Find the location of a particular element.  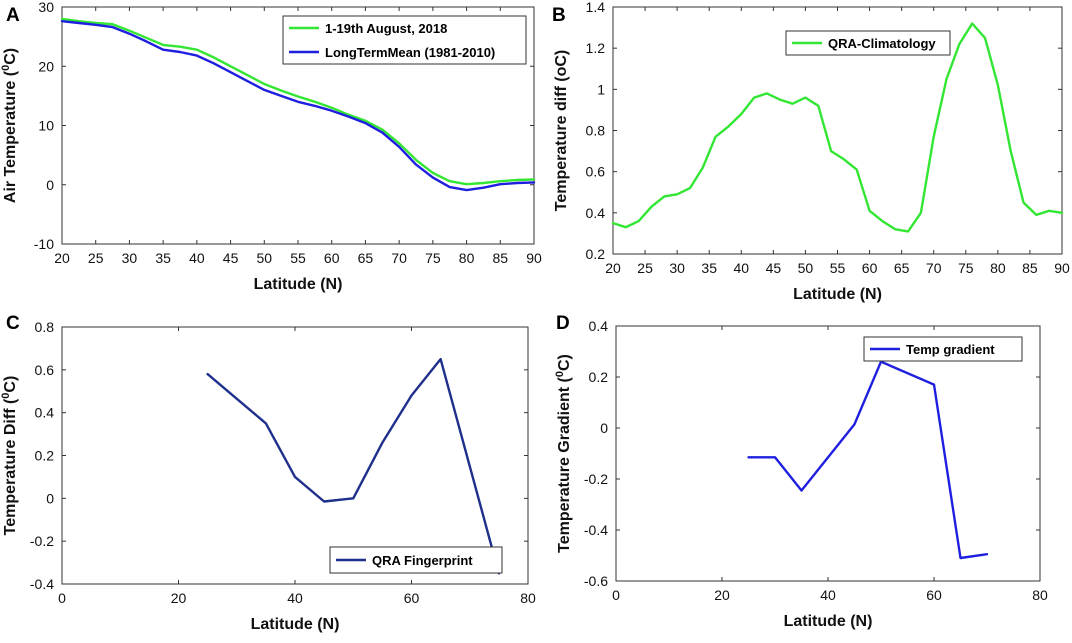

legend-entry: QRA-Climatology is located at coordinates (882, 43).